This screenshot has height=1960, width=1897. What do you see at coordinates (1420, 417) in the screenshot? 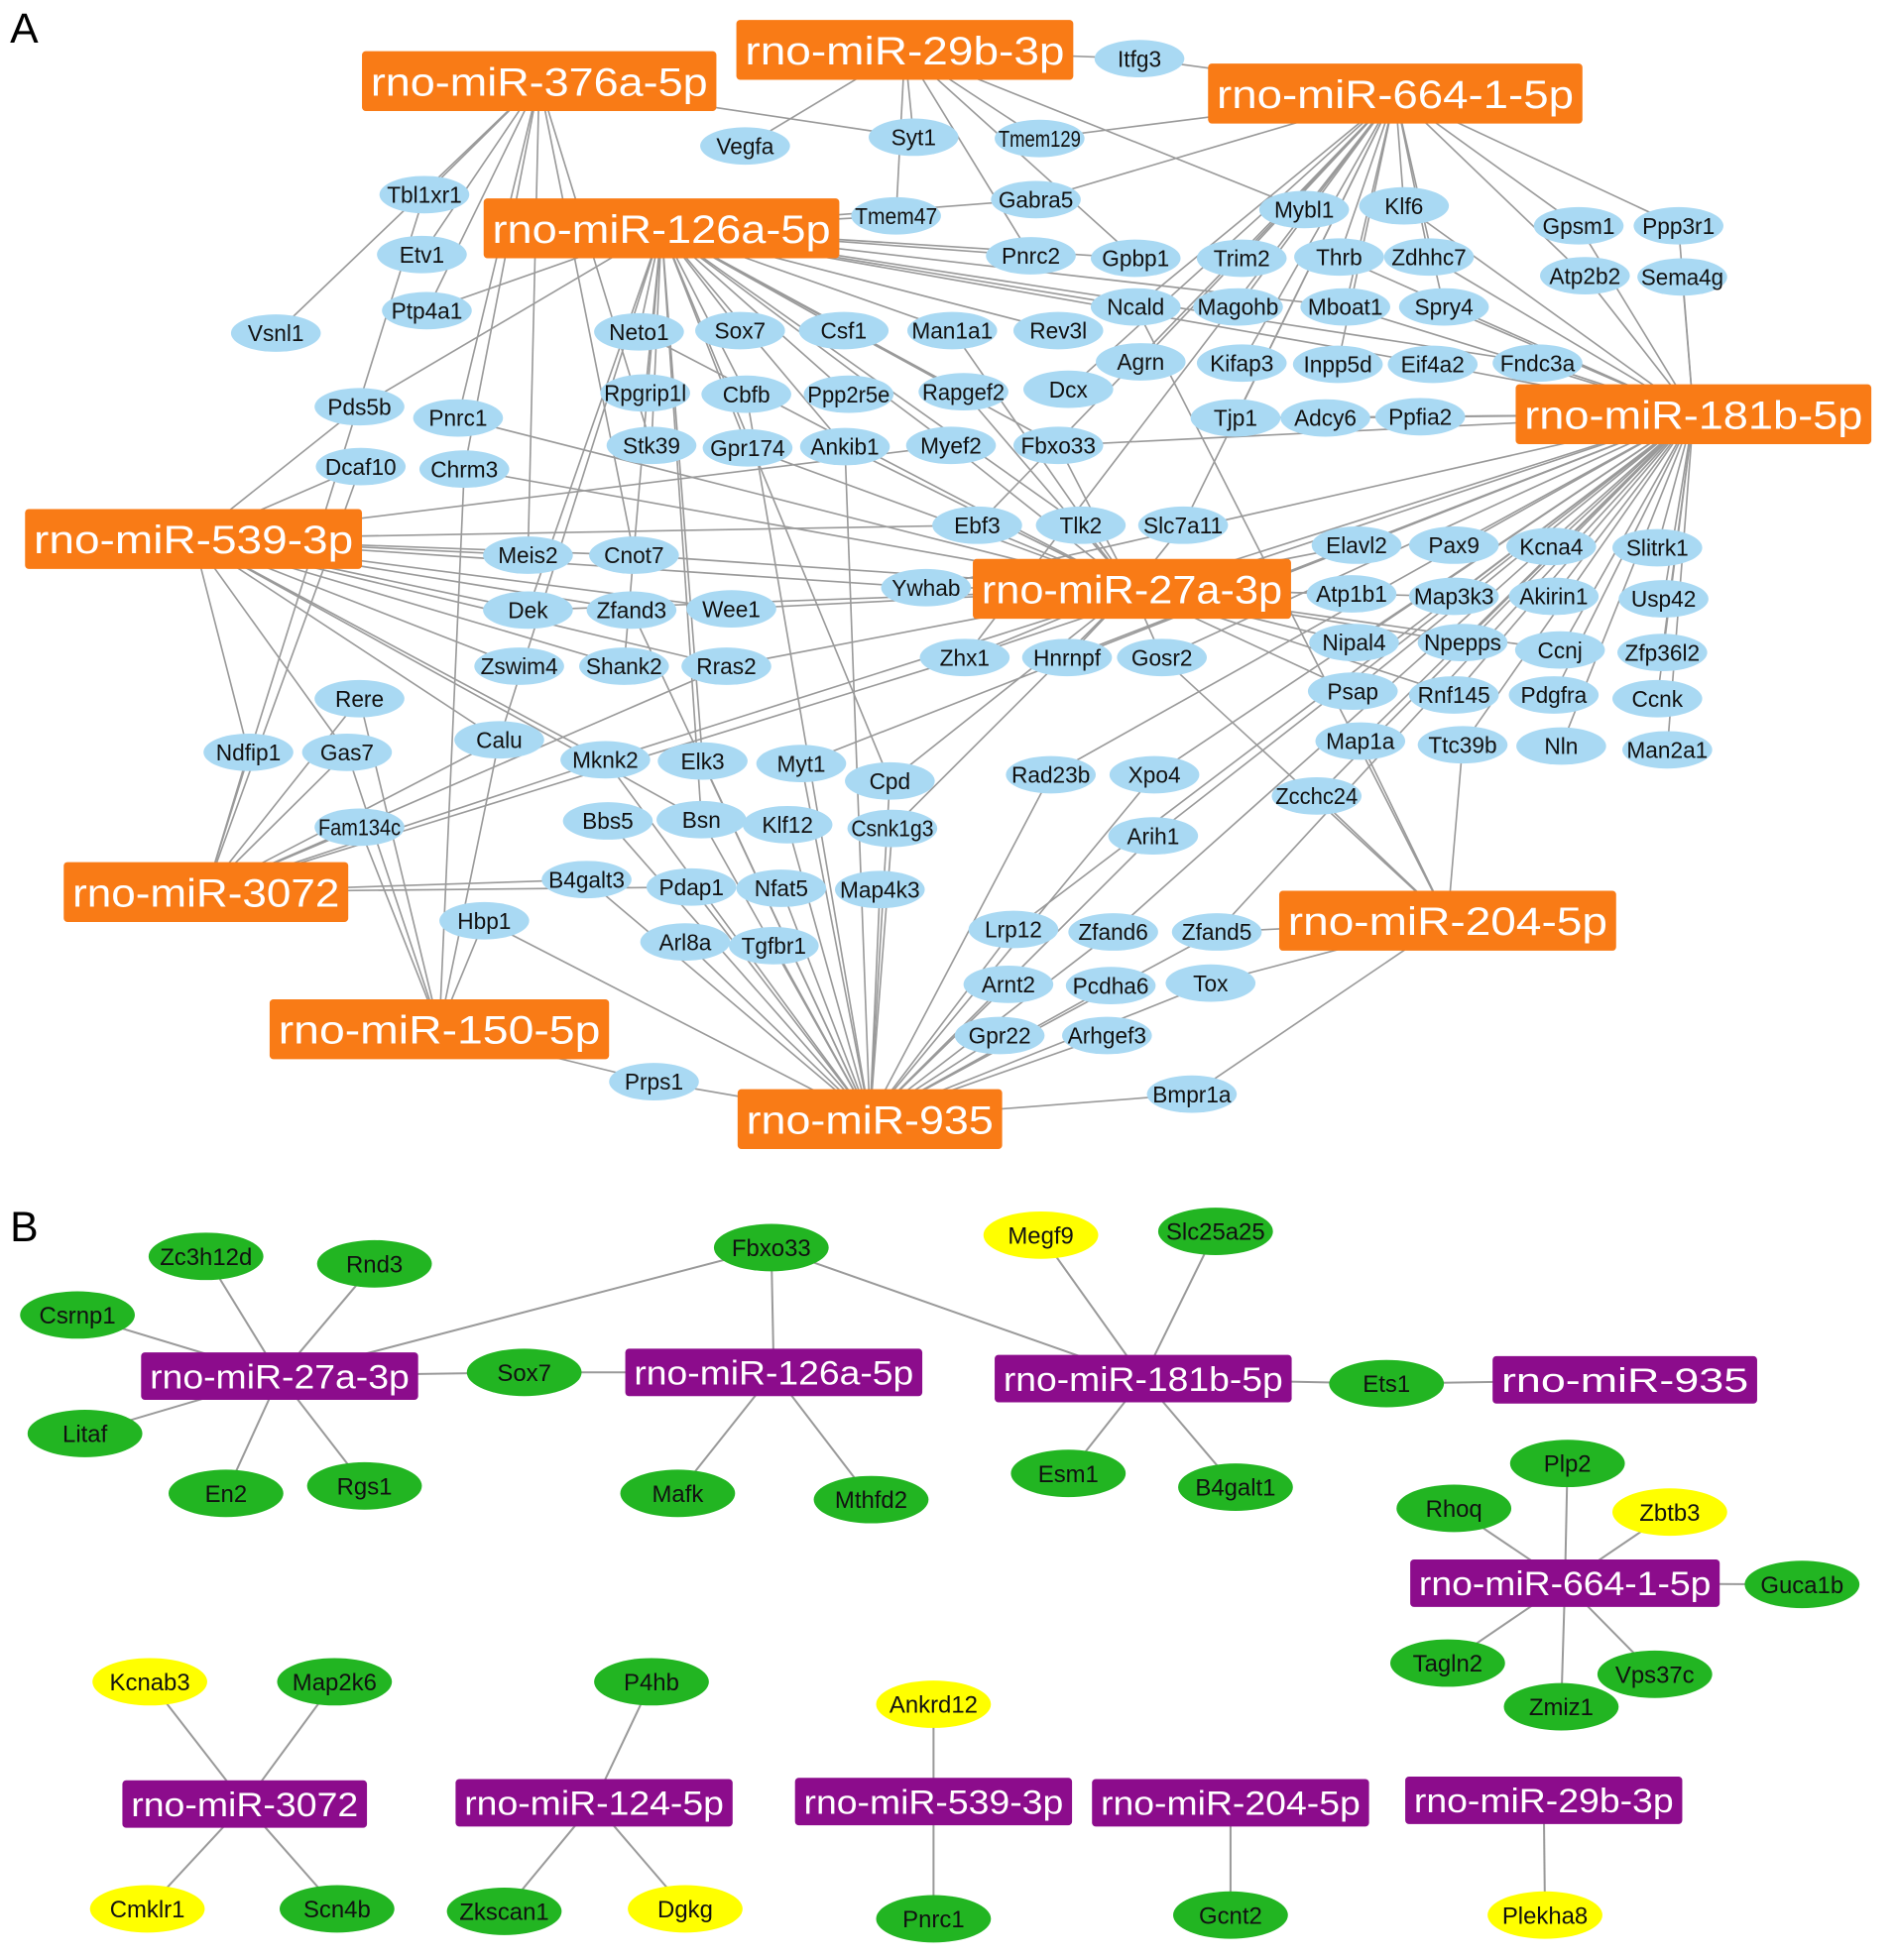
I see `gene-node-ppfia2: Ppfia2` at bounding box center [1420, 417].